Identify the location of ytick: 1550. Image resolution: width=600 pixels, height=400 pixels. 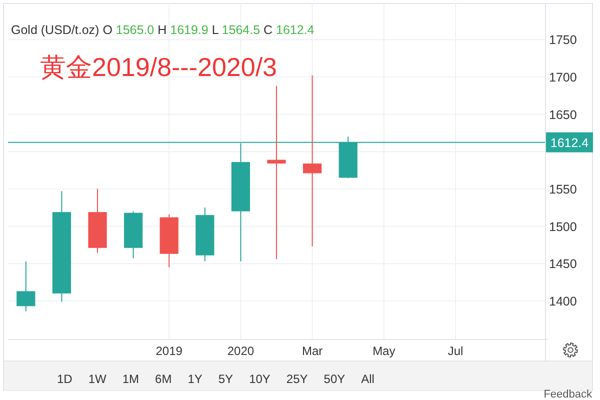
(563, 189).